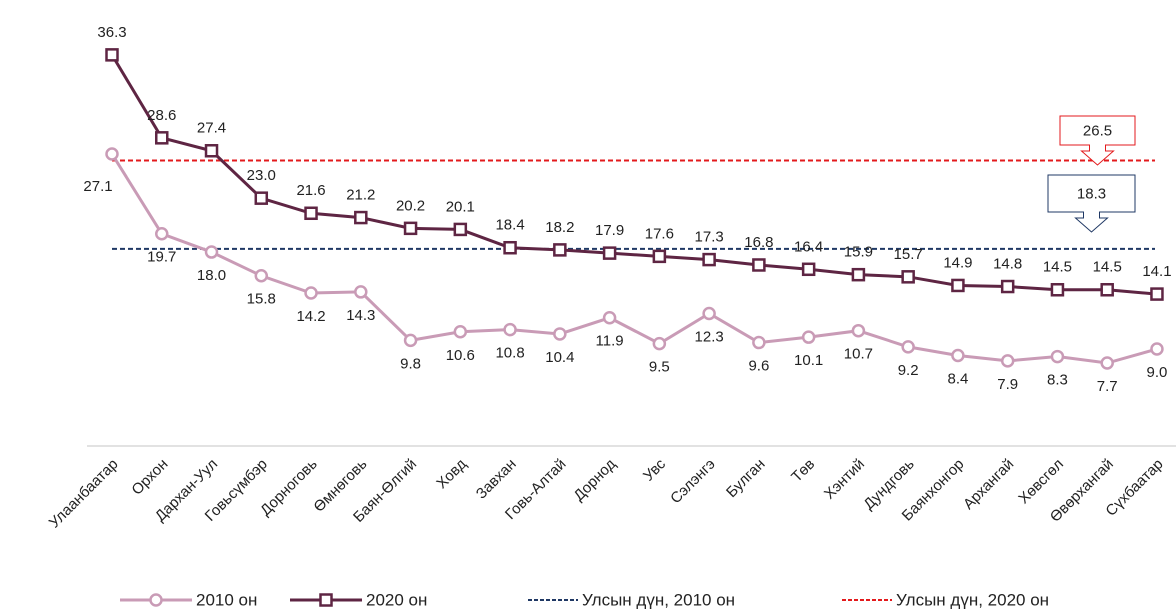  Describe the element at coordinates (803, 471) in the screenshot. I see `x-tick-label: Төв` at that location.